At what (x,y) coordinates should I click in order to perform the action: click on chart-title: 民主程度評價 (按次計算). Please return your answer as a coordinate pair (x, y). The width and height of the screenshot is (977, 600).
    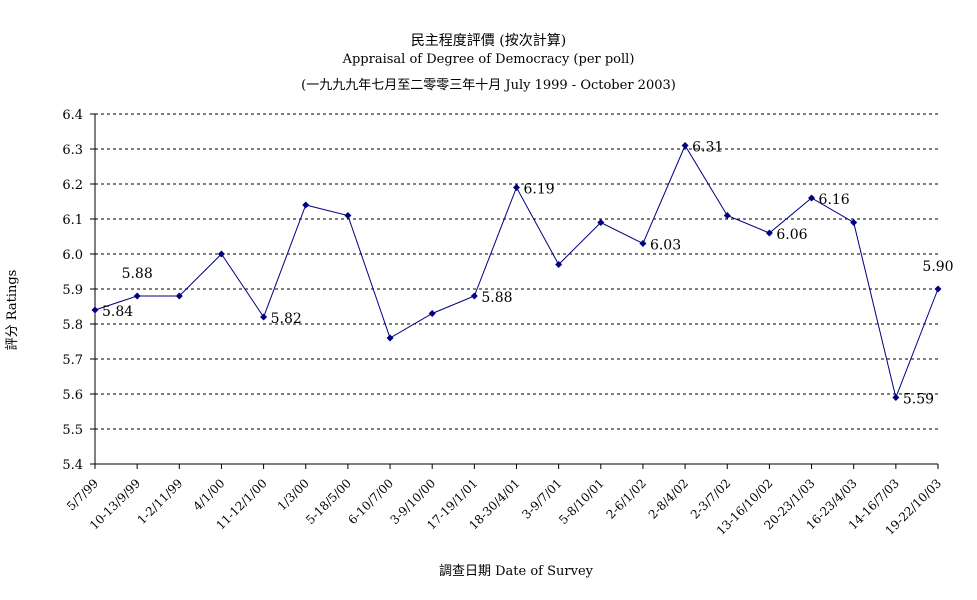
    Looking at the image, I should click on (488, 41).